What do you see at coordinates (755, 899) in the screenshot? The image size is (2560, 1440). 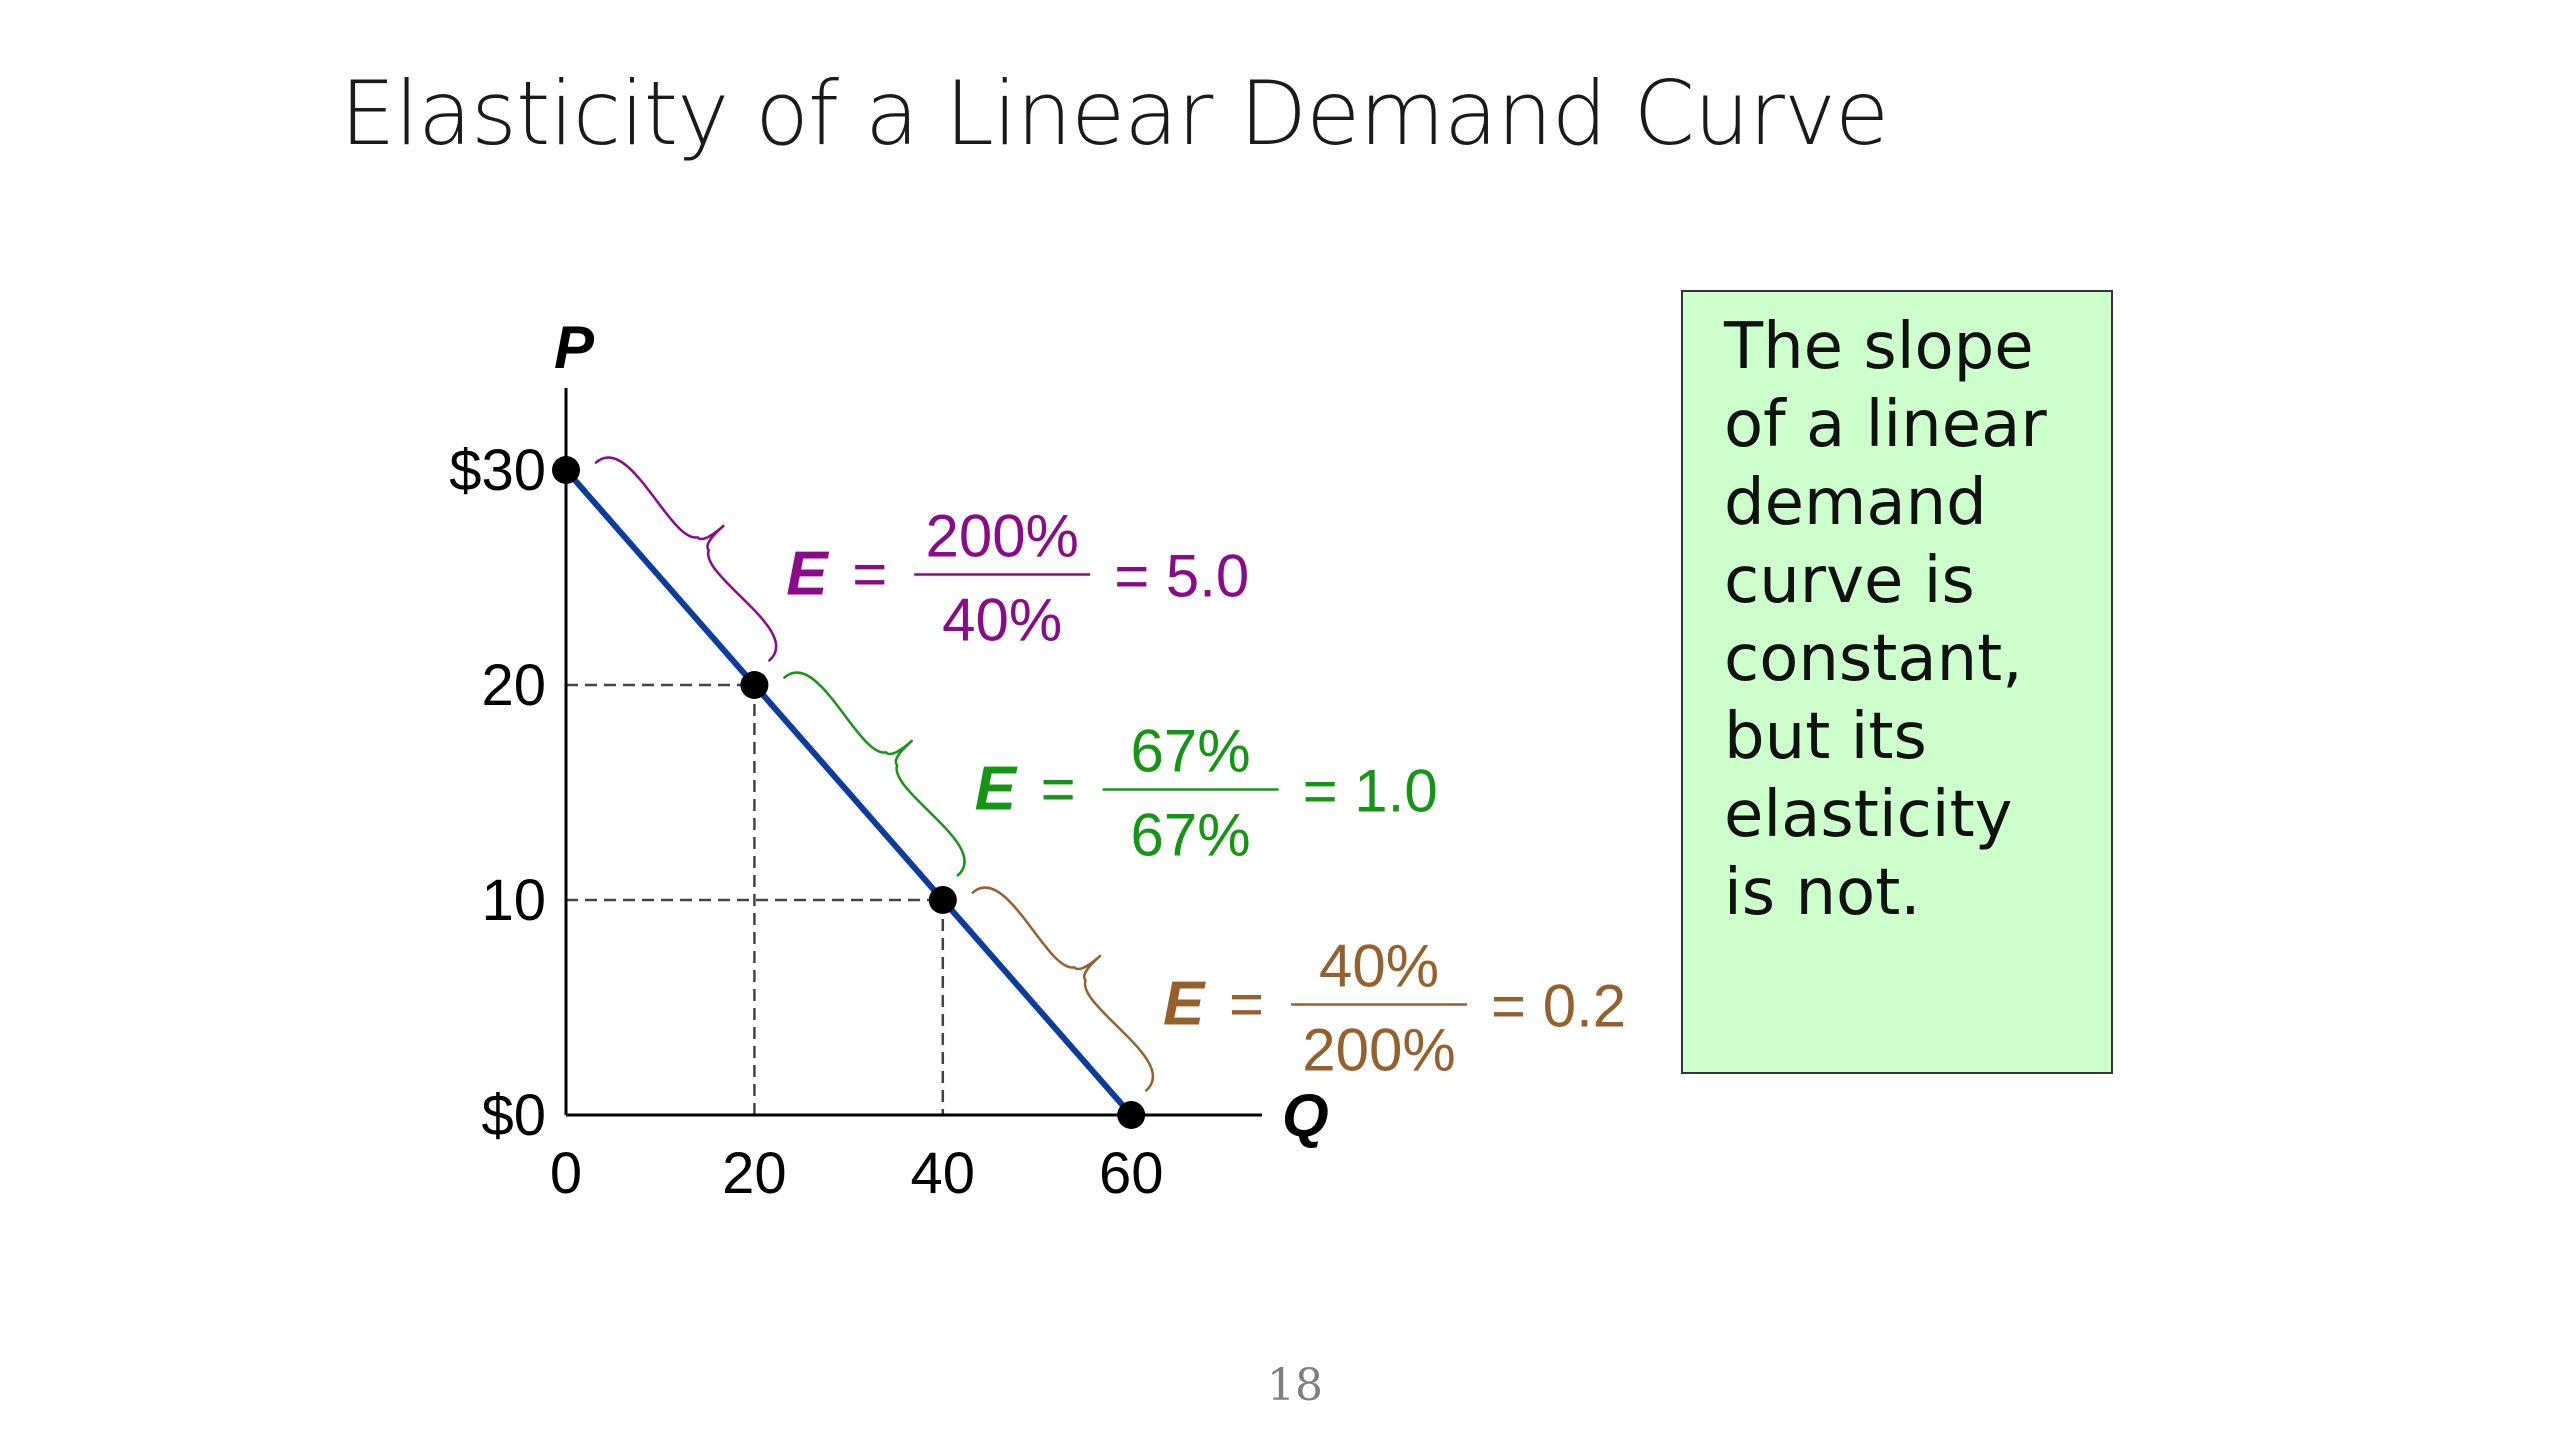 I see `guide-lines` at bounding box center [755, 899].